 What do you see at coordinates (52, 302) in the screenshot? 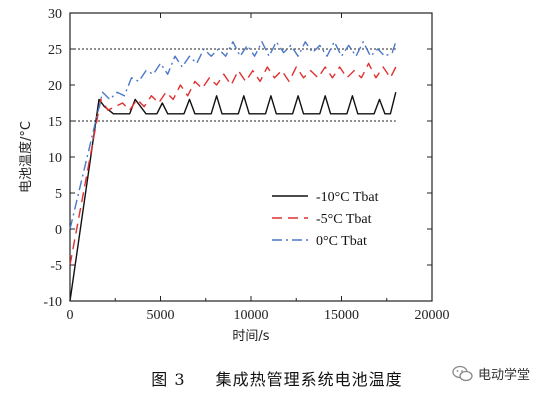
I see `y-tick-label: -10` at bounding box center [52, 302].